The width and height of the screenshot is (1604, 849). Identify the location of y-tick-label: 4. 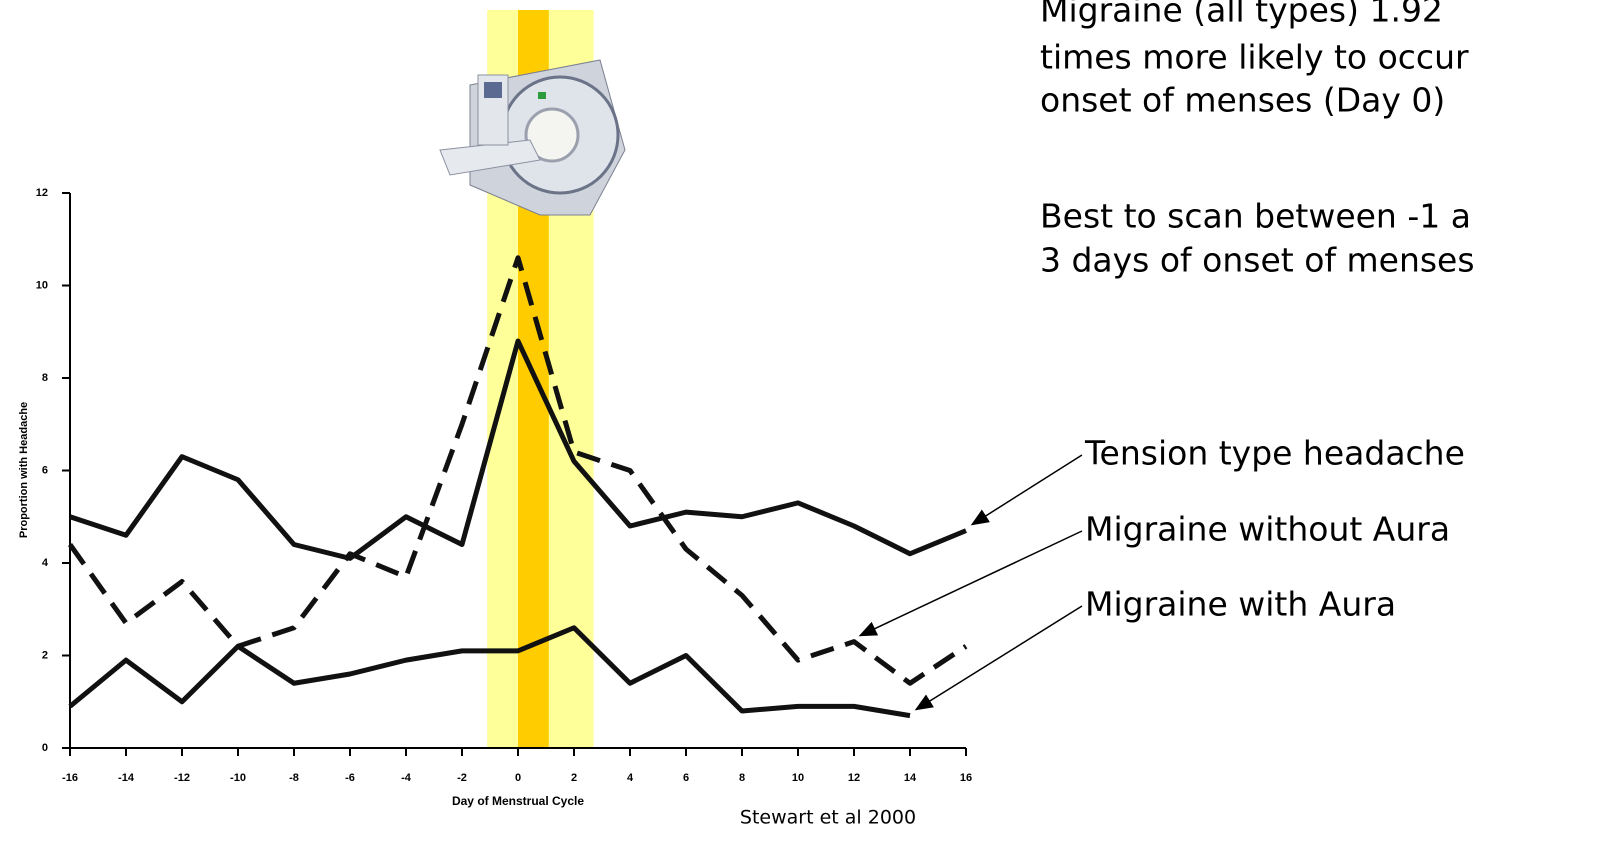
(45, 563).